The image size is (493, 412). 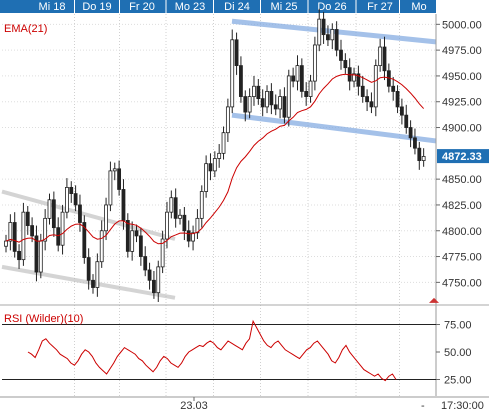 I want to click on last-price-label: 4872.33, so click(x=462, y=157).